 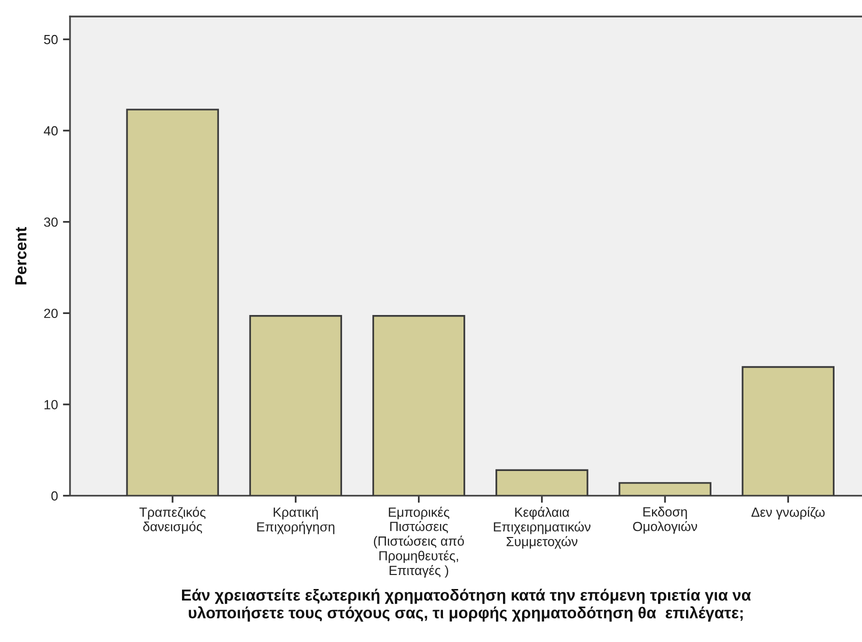 I want to click on x-tick-label: Τραπεζικός δανεισμός, so click(x=172, y=520).